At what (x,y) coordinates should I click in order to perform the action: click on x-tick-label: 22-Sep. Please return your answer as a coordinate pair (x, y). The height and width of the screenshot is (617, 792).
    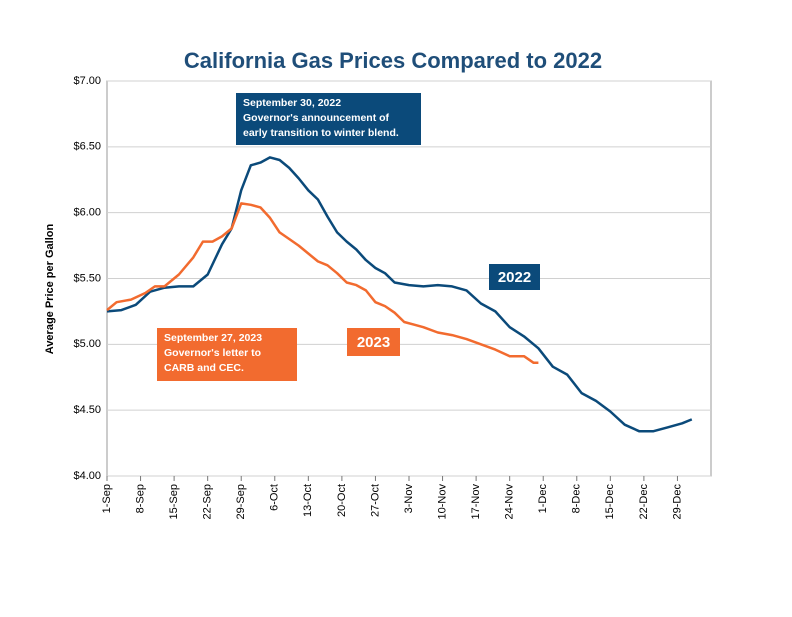
    Looking at the image, I should click on (208, 501).